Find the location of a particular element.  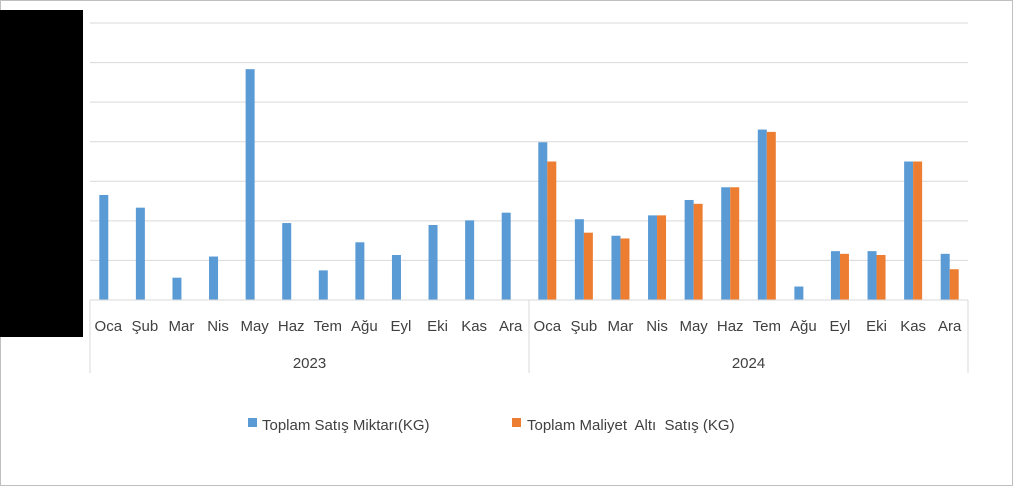

legend-label-maliyet-alti-satis: Toplam Maliyet Altı Satış (KG) is located at coordinates (631, 425).